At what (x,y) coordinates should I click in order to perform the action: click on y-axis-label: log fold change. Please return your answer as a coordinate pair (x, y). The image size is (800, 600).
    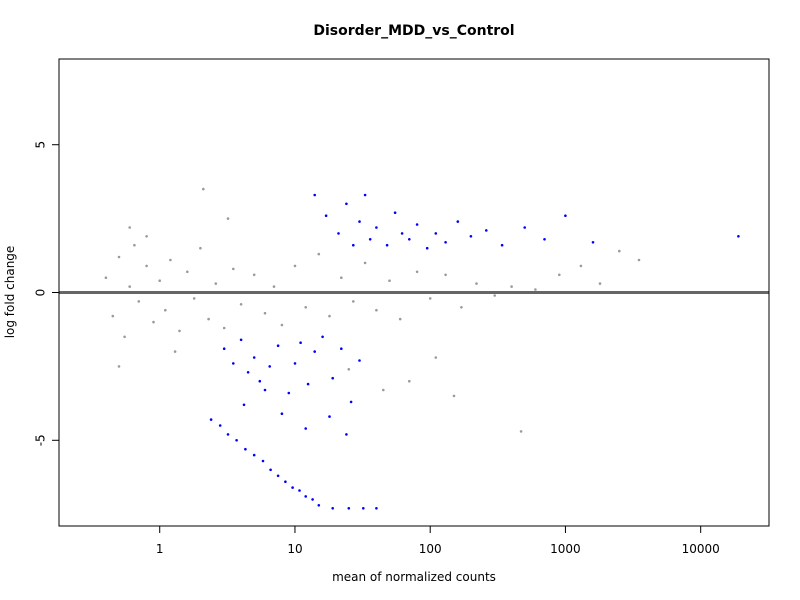
    Looking at the image, I should click on (10, 292).